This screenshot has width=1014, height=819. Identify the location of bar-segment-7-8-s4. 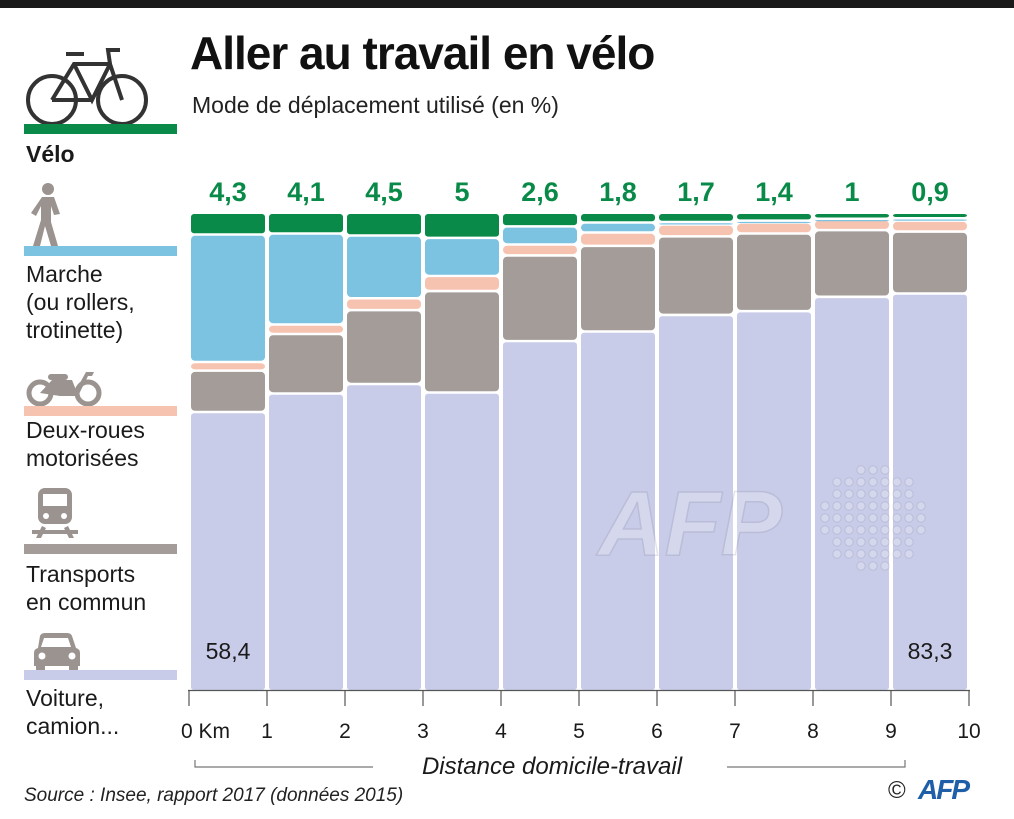
(774, 217).